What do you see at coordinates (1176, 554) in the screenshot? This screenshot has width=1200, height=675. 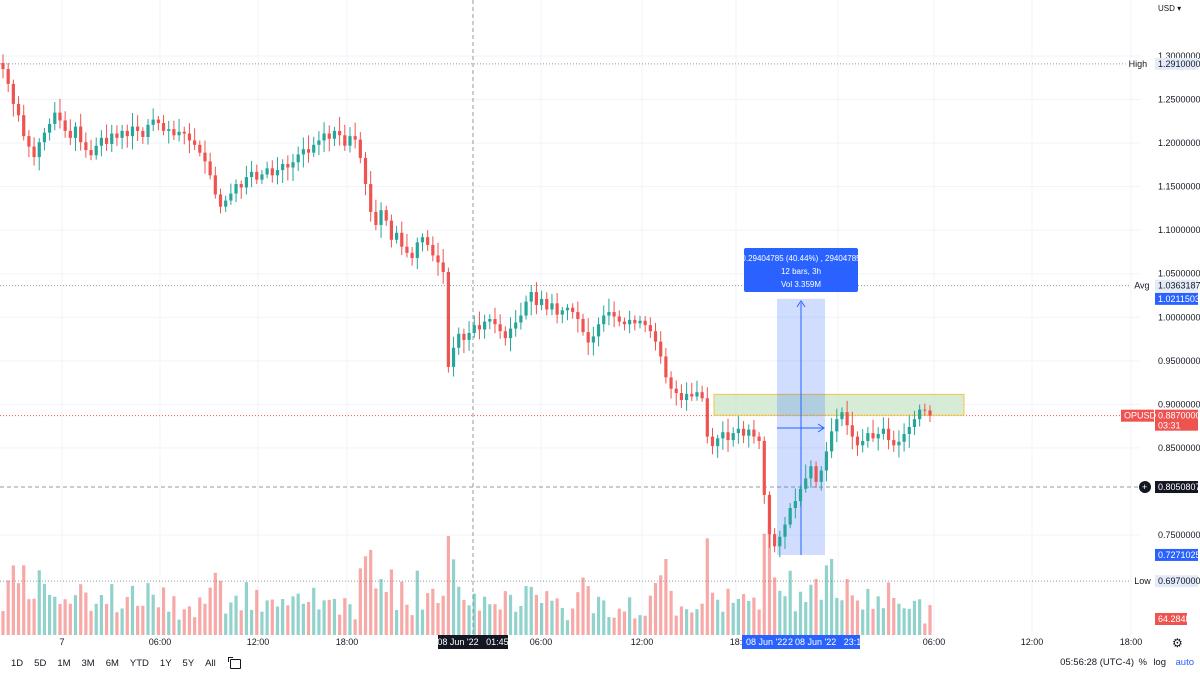 I see `range-bottom-tag` at bounding box center [1176, 554].